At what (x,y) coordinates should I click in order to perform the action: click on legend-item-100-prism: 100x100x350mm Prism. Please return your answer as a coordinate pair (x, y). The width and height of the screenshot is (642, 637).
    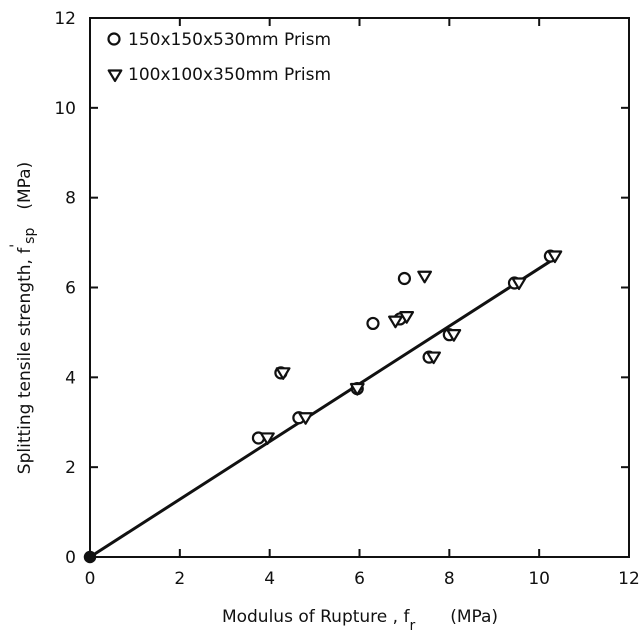
    Looking at the image, I should click on (219, 75).